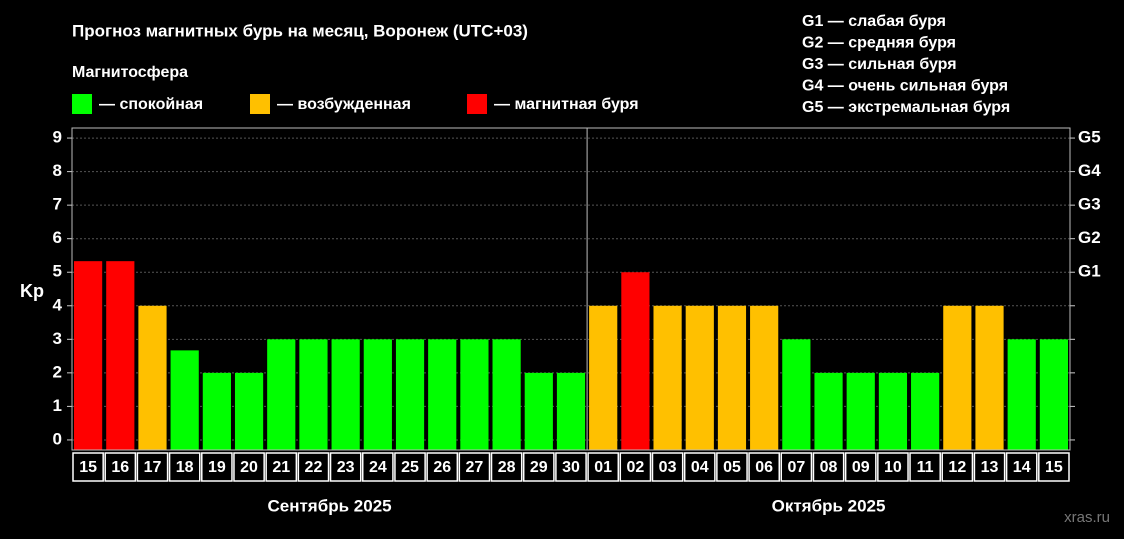 The width and height of the screenshot is (1124, 539). Describe the element at coordinates (1089, 137) in the screenshot. I see `y2-tick-label: G5` at that location.